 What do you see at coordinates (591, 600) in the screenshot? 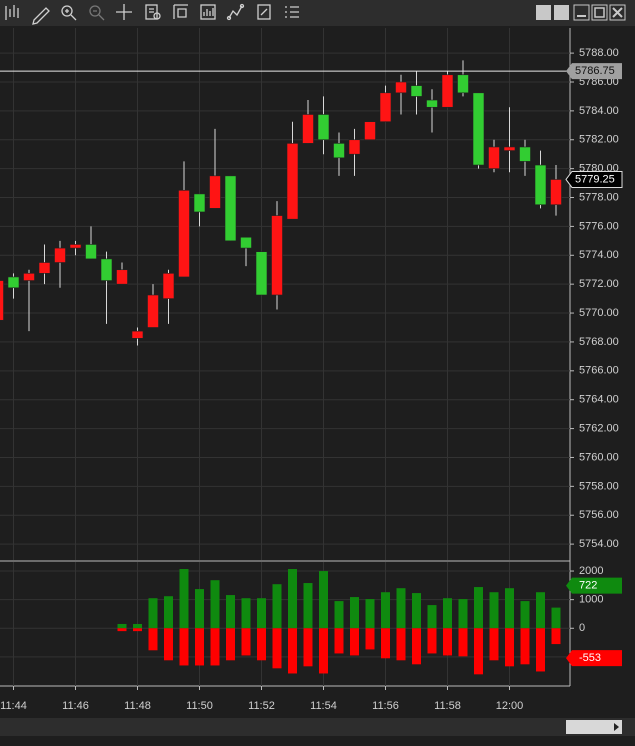
I see `y-tick-label: 1000` at bounding box center [591, 600].